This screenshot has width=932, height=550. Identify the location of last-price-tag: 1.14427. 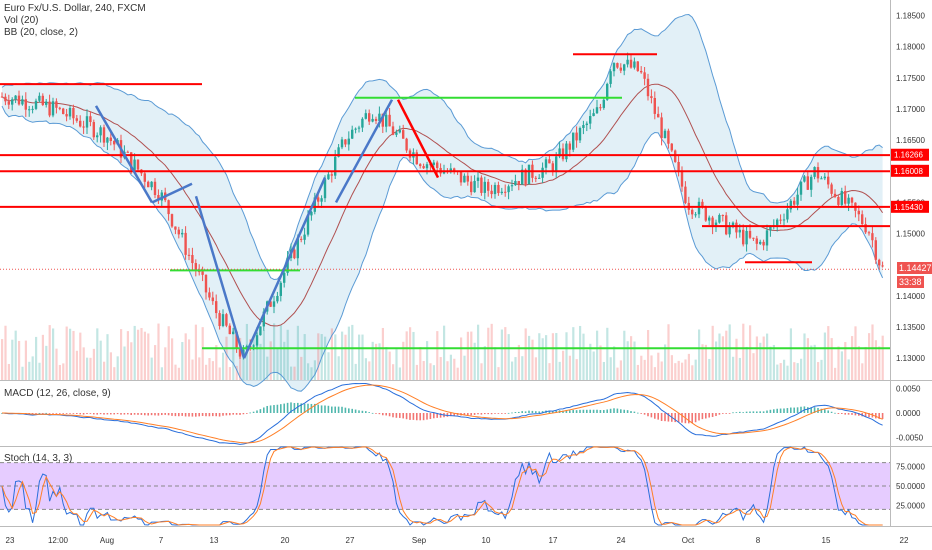
(914, 268).